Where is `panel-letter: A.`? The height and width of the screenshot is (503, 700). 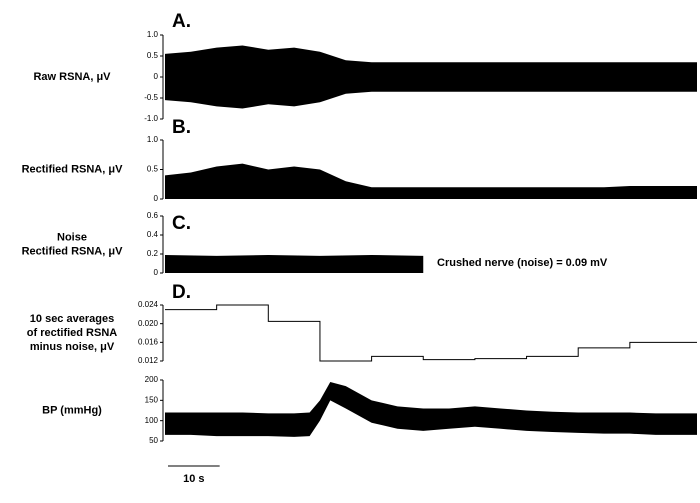
panel-letter: A. is located at coordinates (181, 21).